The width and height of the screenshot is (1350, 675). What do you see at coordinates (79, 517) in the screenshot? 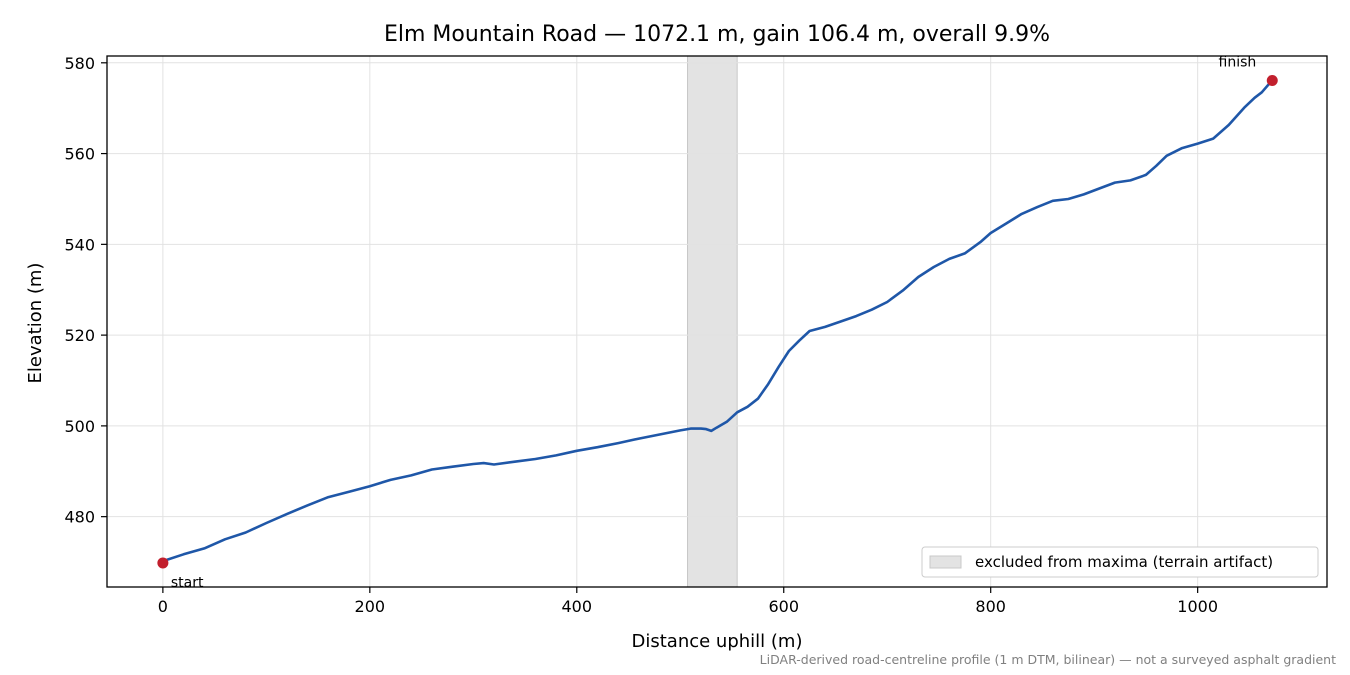
I see `y-tick-label: 480` at bounding box center [79, 517].